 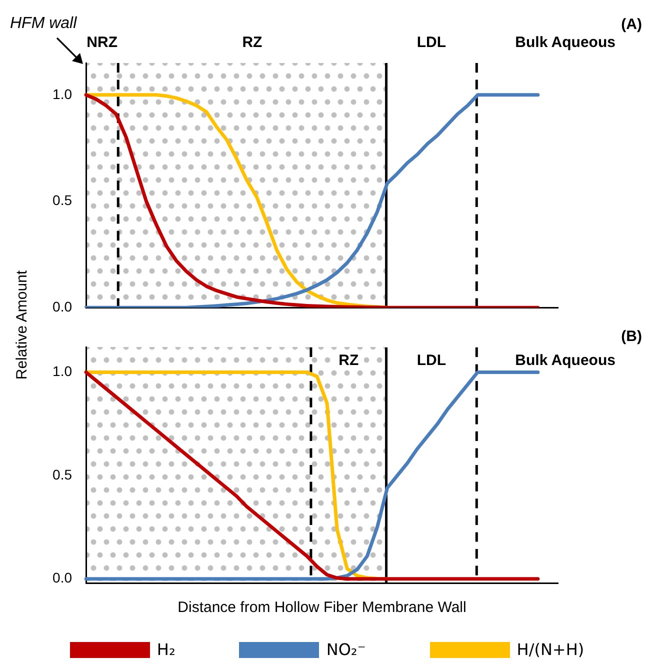 What do you see at coordinates (565, 43) in the screenshot?
I see `text: Bulk Aqueous` at bounding box center [565, 43].